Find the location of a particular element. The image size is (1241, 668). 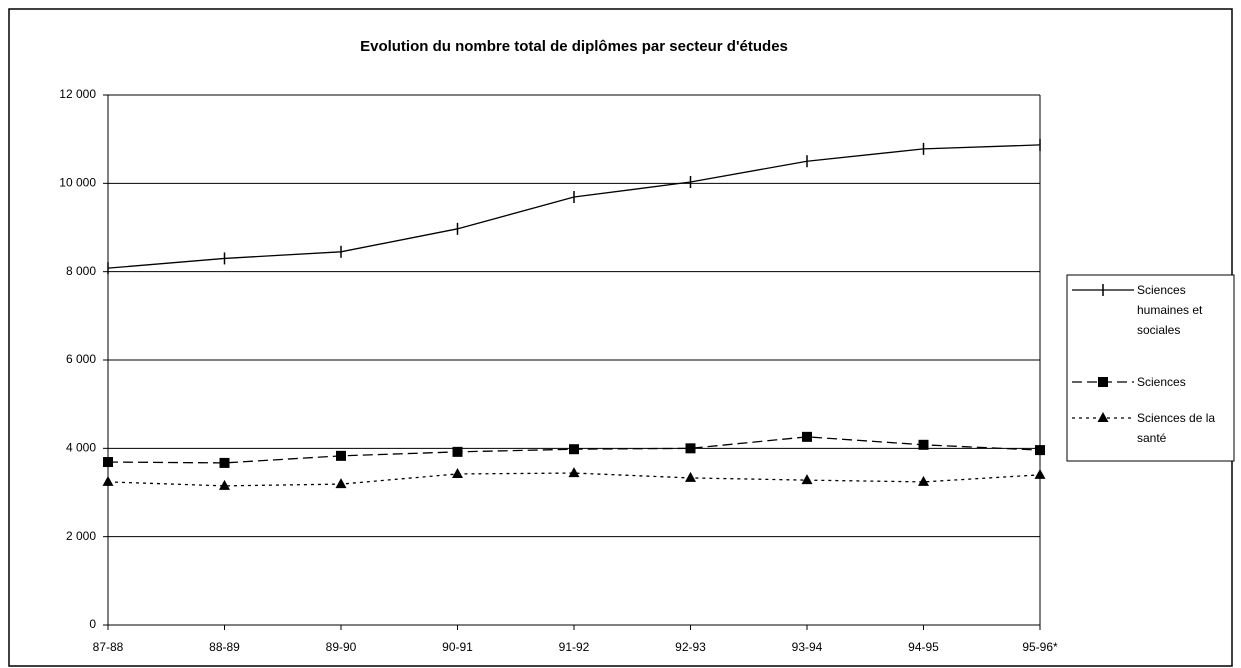

legend-label: Sciences humaines et sociales is located at coordinates (1170, 310).